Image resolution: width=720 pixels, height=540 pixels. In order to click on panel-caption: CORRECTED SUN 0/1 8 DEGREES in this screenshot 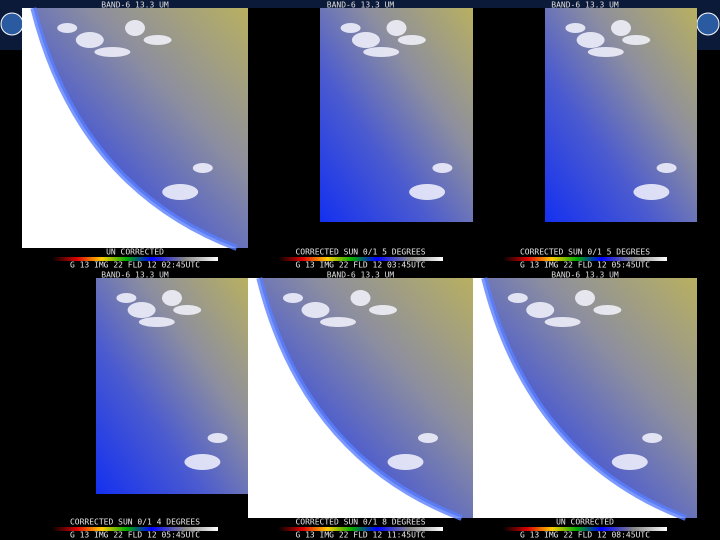, I will do `click(360, 522)`.